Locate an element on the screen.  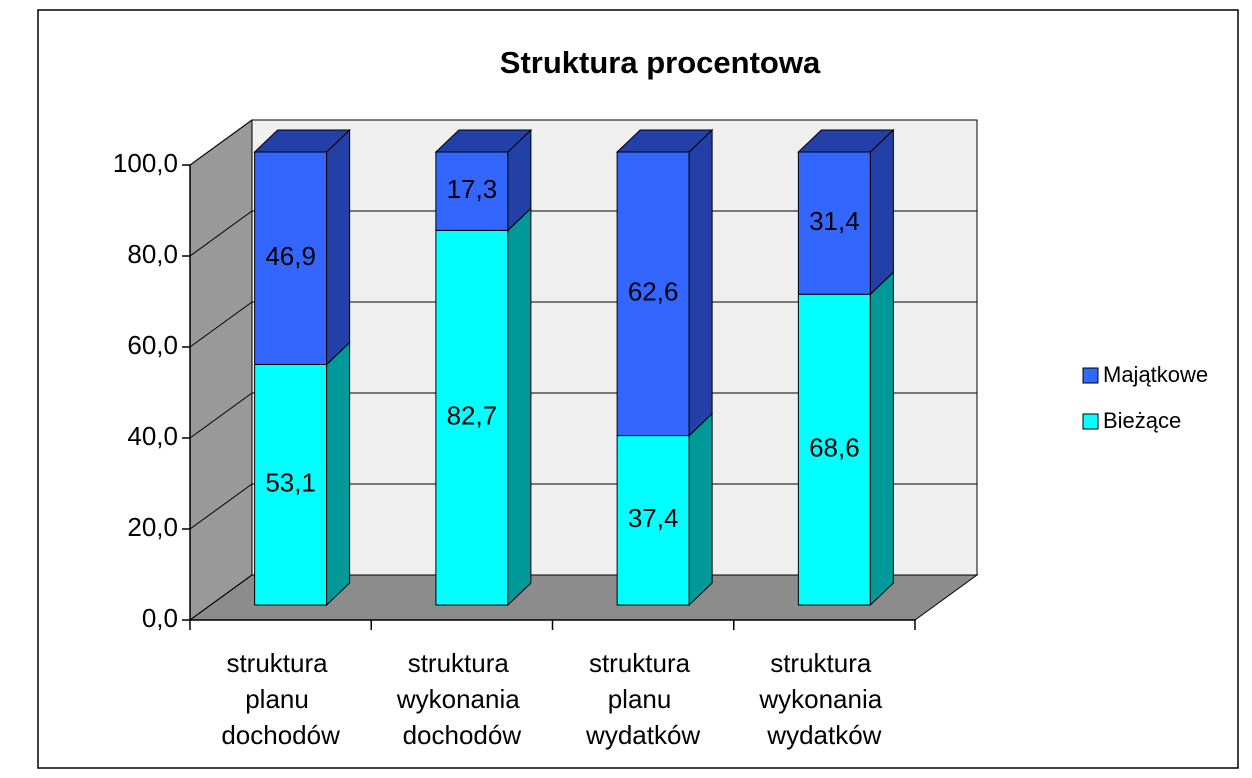
y-tick-label: 20,0 is located at coordinates (152, 527).